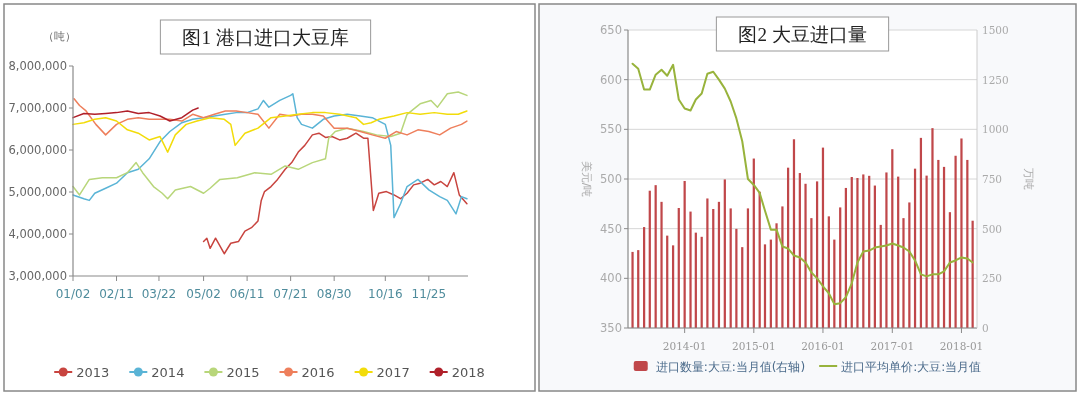 Image resolution: width=1080 pixels, height=396 pixels. I want to click on legend-label: 2015, so click(243, 372).